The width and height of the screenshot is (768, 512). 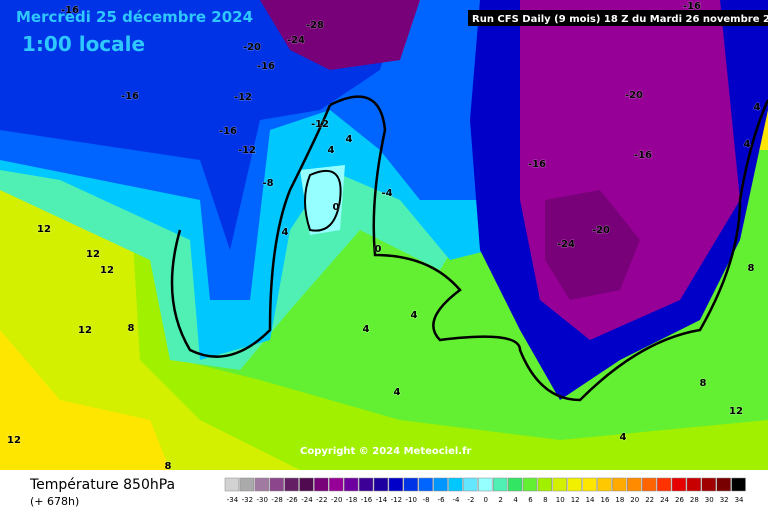 What do you see at coordinates (604, 500) in the screenshot?
I see `scale-label: 16` at bounding box center [604, 500].